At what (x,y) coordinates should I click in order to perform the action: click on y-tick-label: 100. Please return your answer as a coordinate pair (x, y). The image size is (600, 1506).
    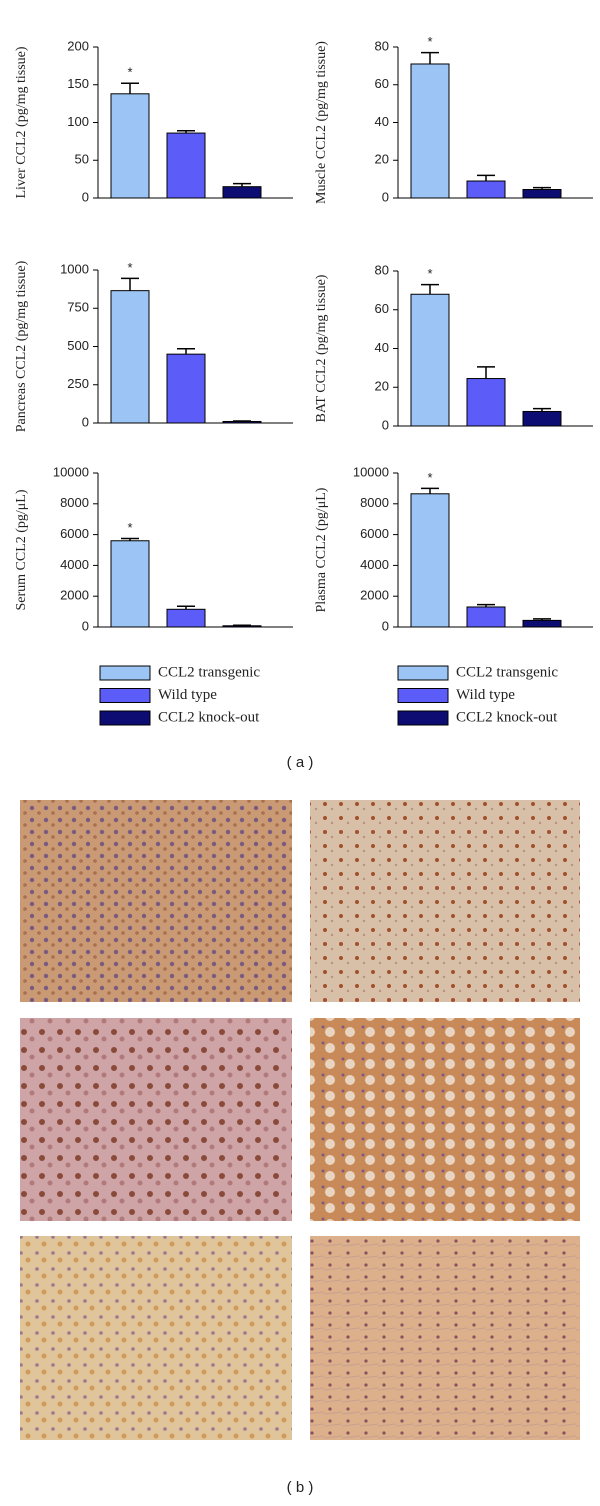
    Looking at the image, I should click on (78, 121).